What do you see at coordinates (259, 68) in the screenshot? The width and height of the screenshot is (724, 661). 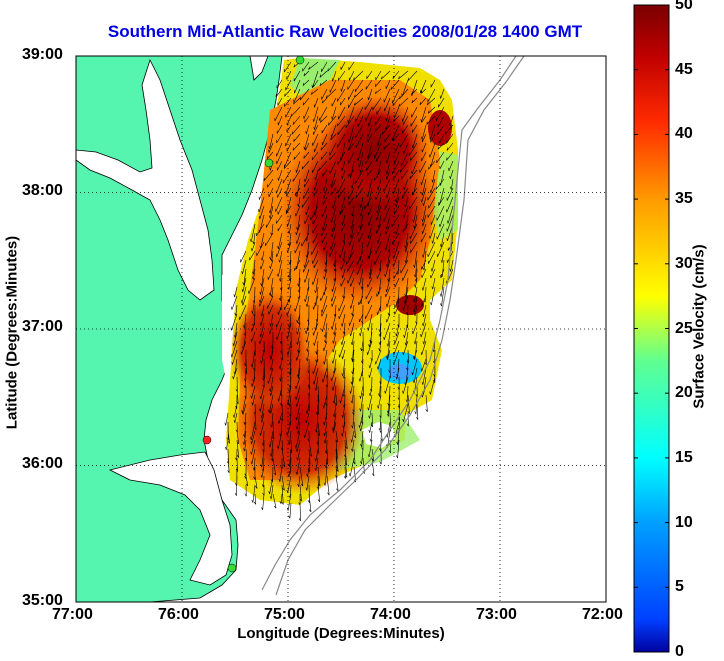 I see `delaware-bay` at bounding box center [259, 68].